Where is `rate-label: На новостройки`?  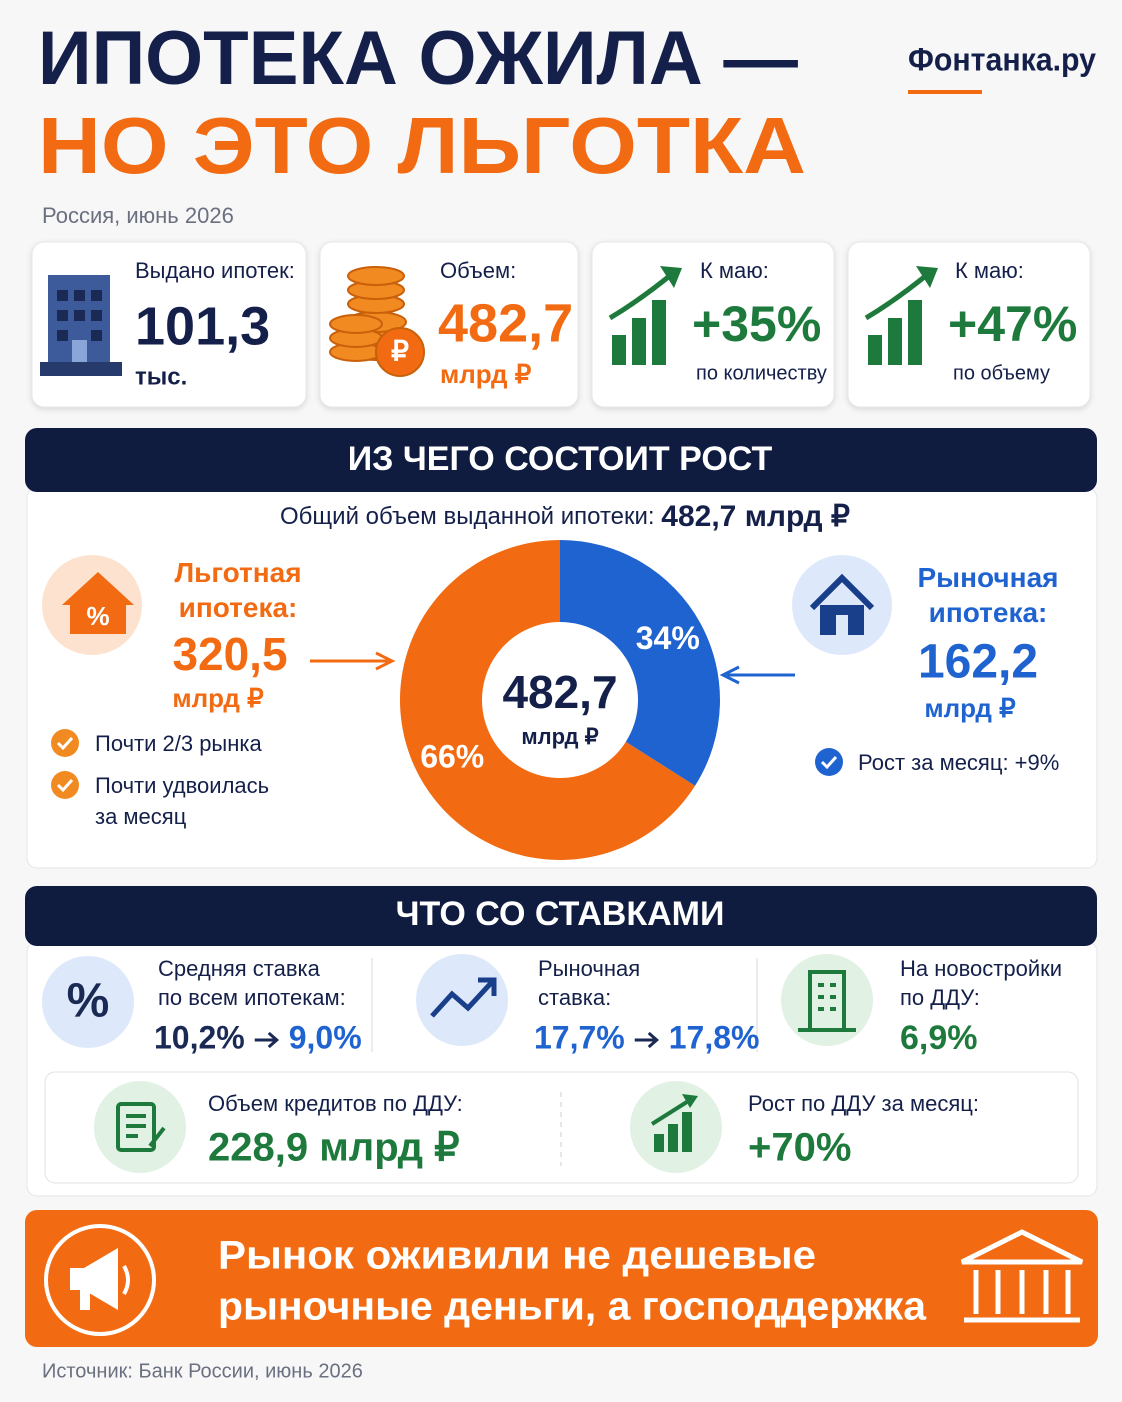 rate-label: На новостройки is located at coordinates (981, 968).